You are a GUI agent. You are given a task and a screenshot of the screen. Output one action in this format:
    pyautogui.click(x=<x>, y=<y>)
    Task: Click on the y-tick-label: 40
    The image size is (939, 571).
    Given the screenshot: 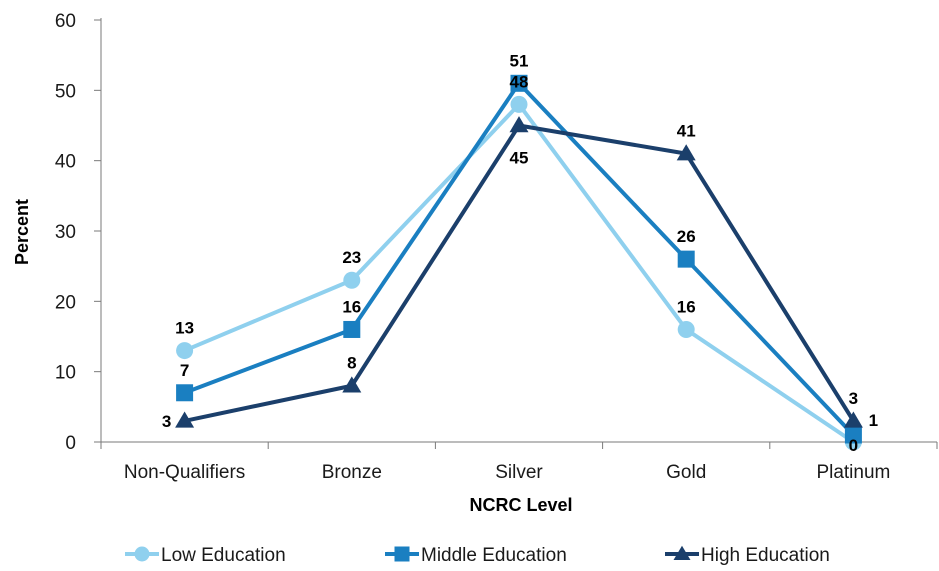 What is the action you would take?
    pyautogui.click(x=65, y=162)
    